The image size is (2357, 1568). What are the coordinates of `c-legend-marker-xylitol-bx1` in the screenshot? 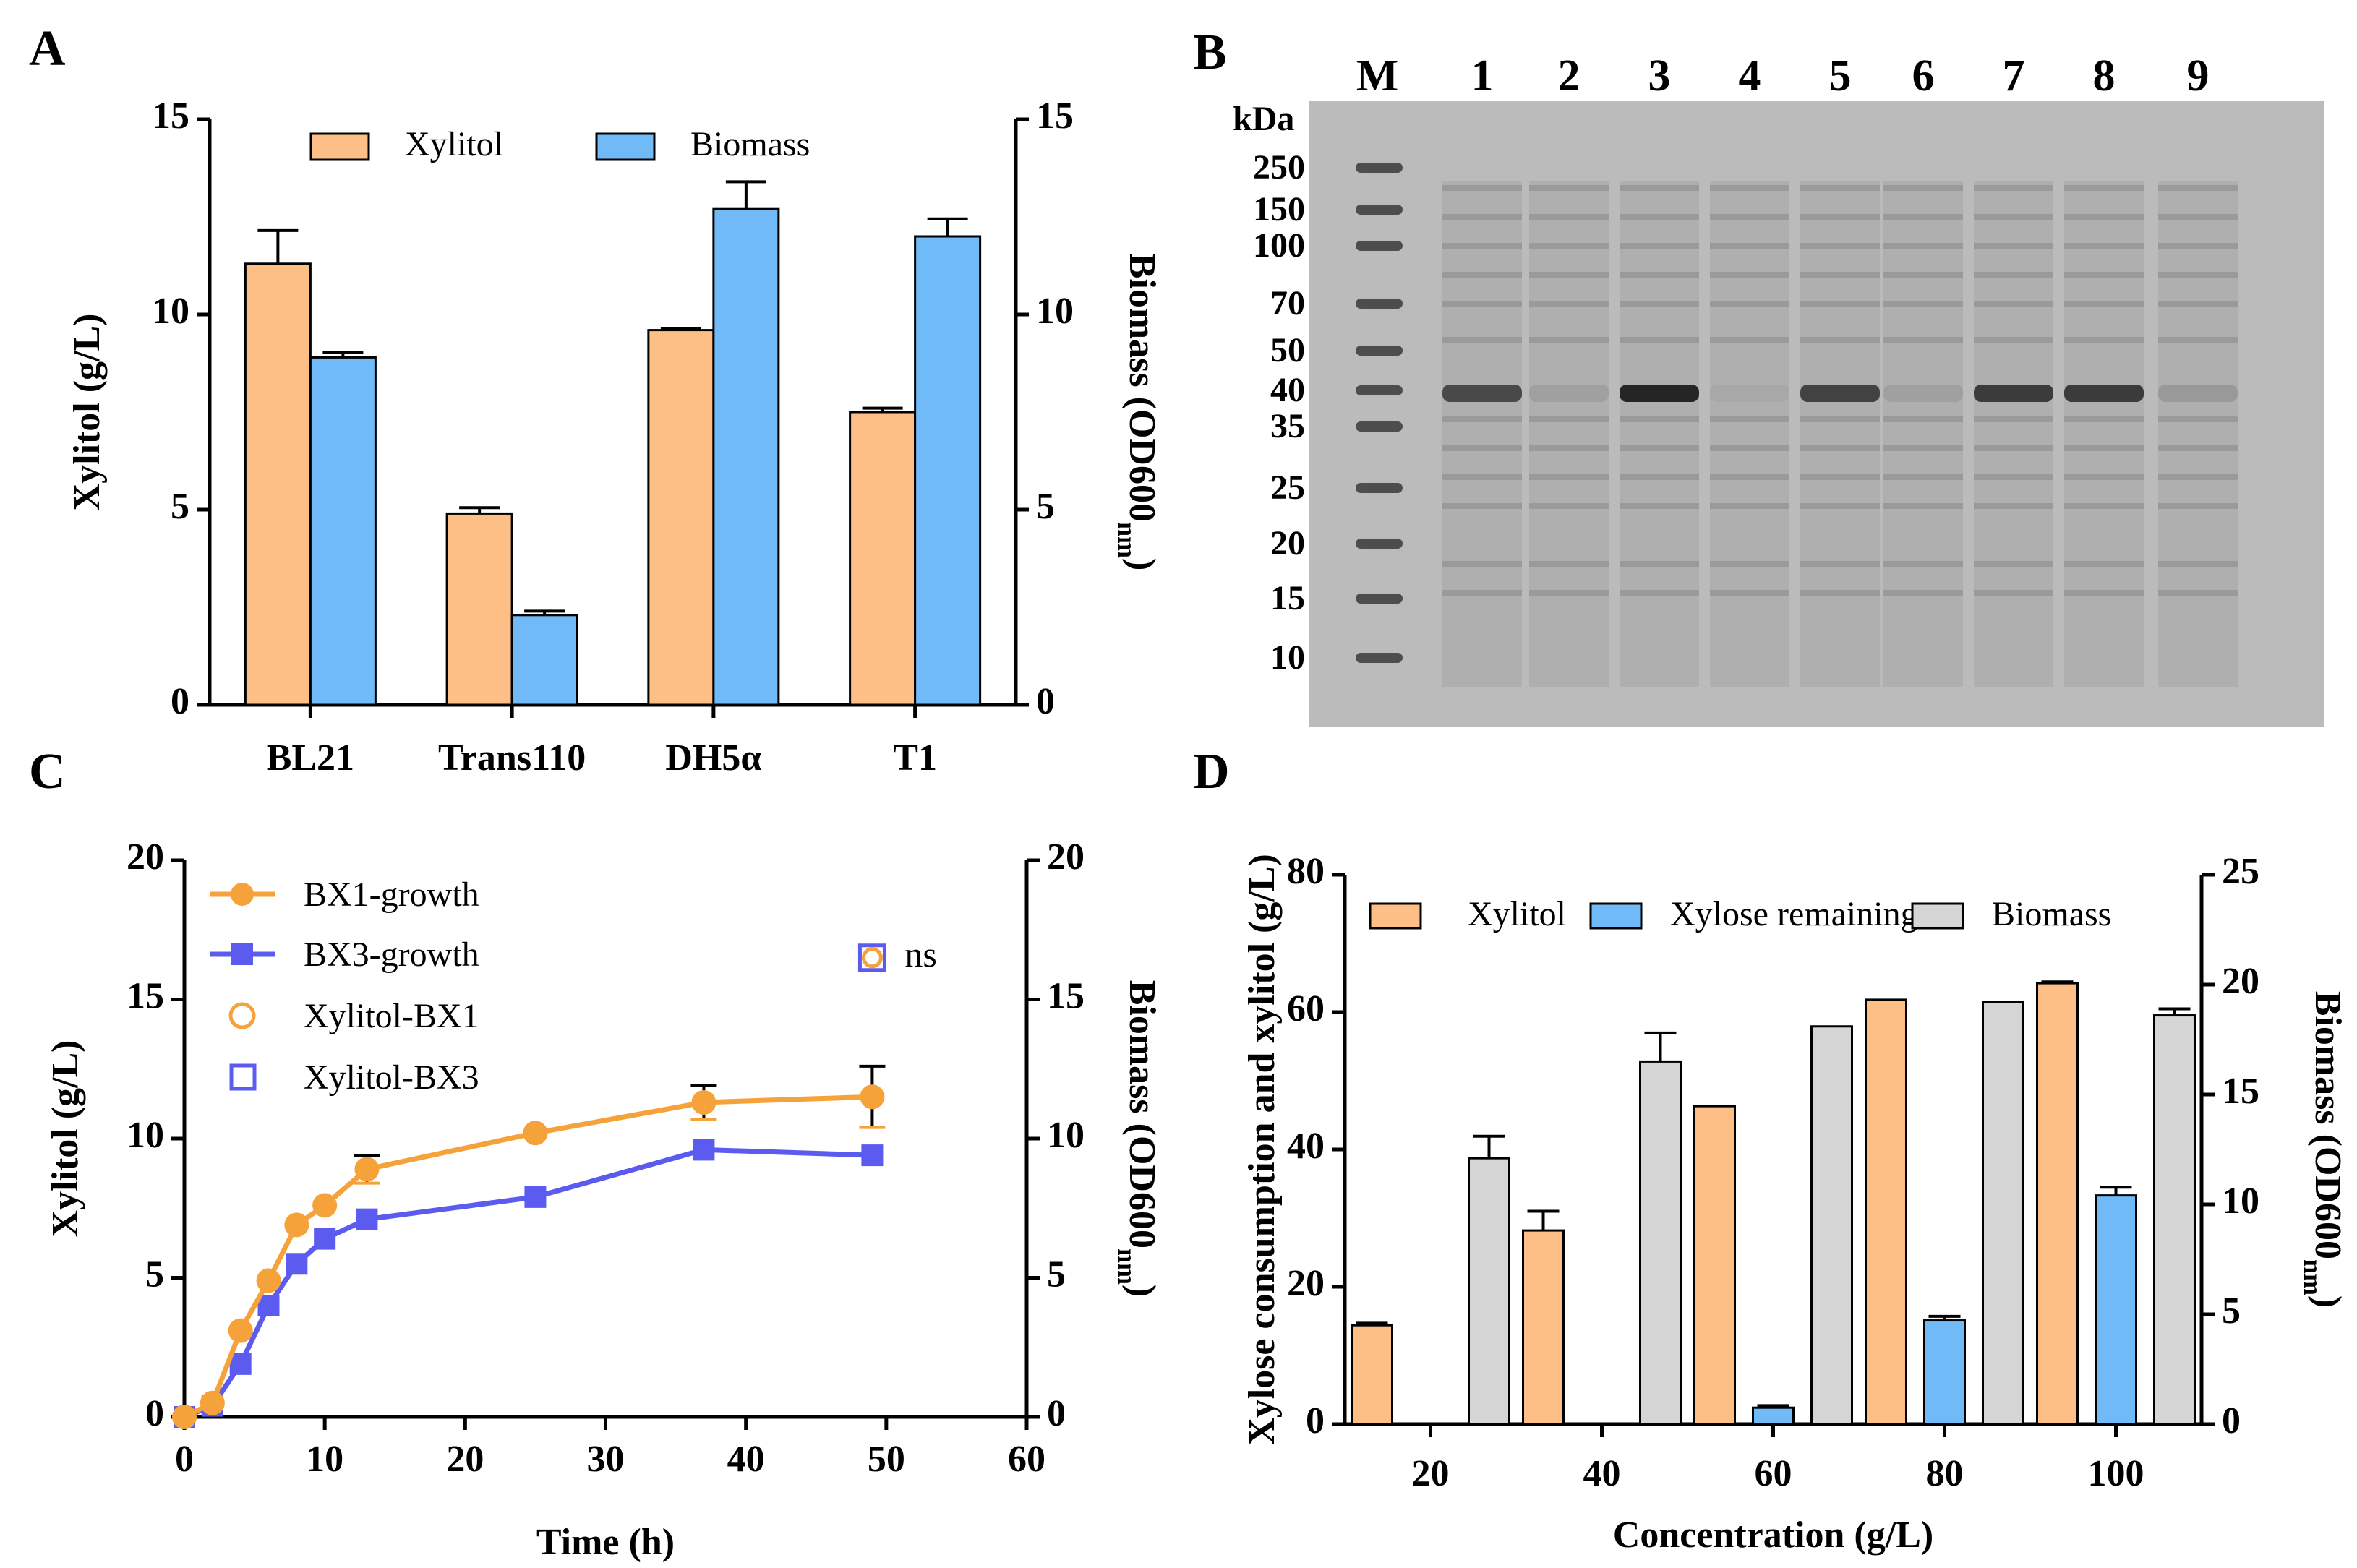 It's located at (242, 1015).